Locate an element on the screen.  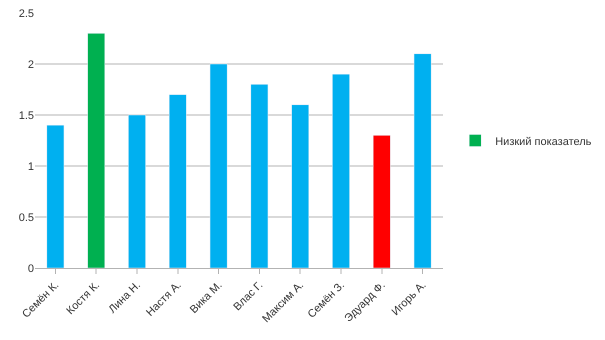
y-tick-label: 0.5 is located at coordinates (26, 218).